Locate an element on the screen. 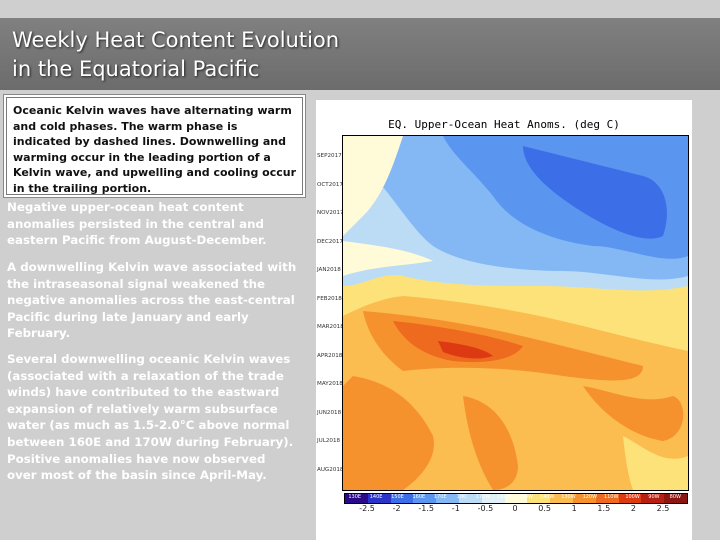 The width and height of the screenshot is (720, 540). longitude-label: 160W is located at coordinates (504, 497).